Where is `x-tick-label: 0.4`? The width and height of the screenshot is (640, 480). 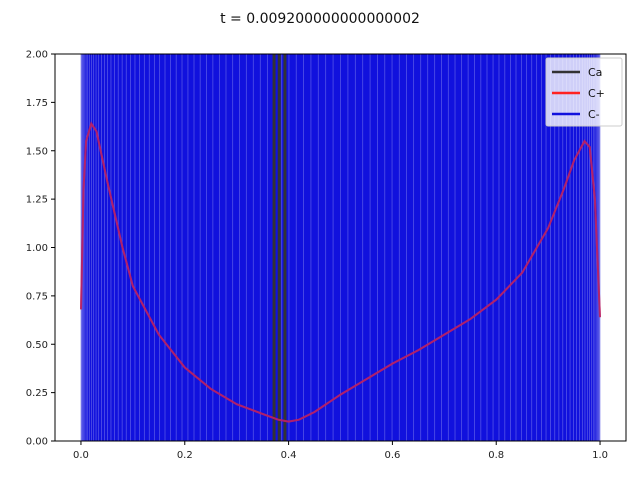 x-tick-label: 0.4 is located at coordinates (289, 455).